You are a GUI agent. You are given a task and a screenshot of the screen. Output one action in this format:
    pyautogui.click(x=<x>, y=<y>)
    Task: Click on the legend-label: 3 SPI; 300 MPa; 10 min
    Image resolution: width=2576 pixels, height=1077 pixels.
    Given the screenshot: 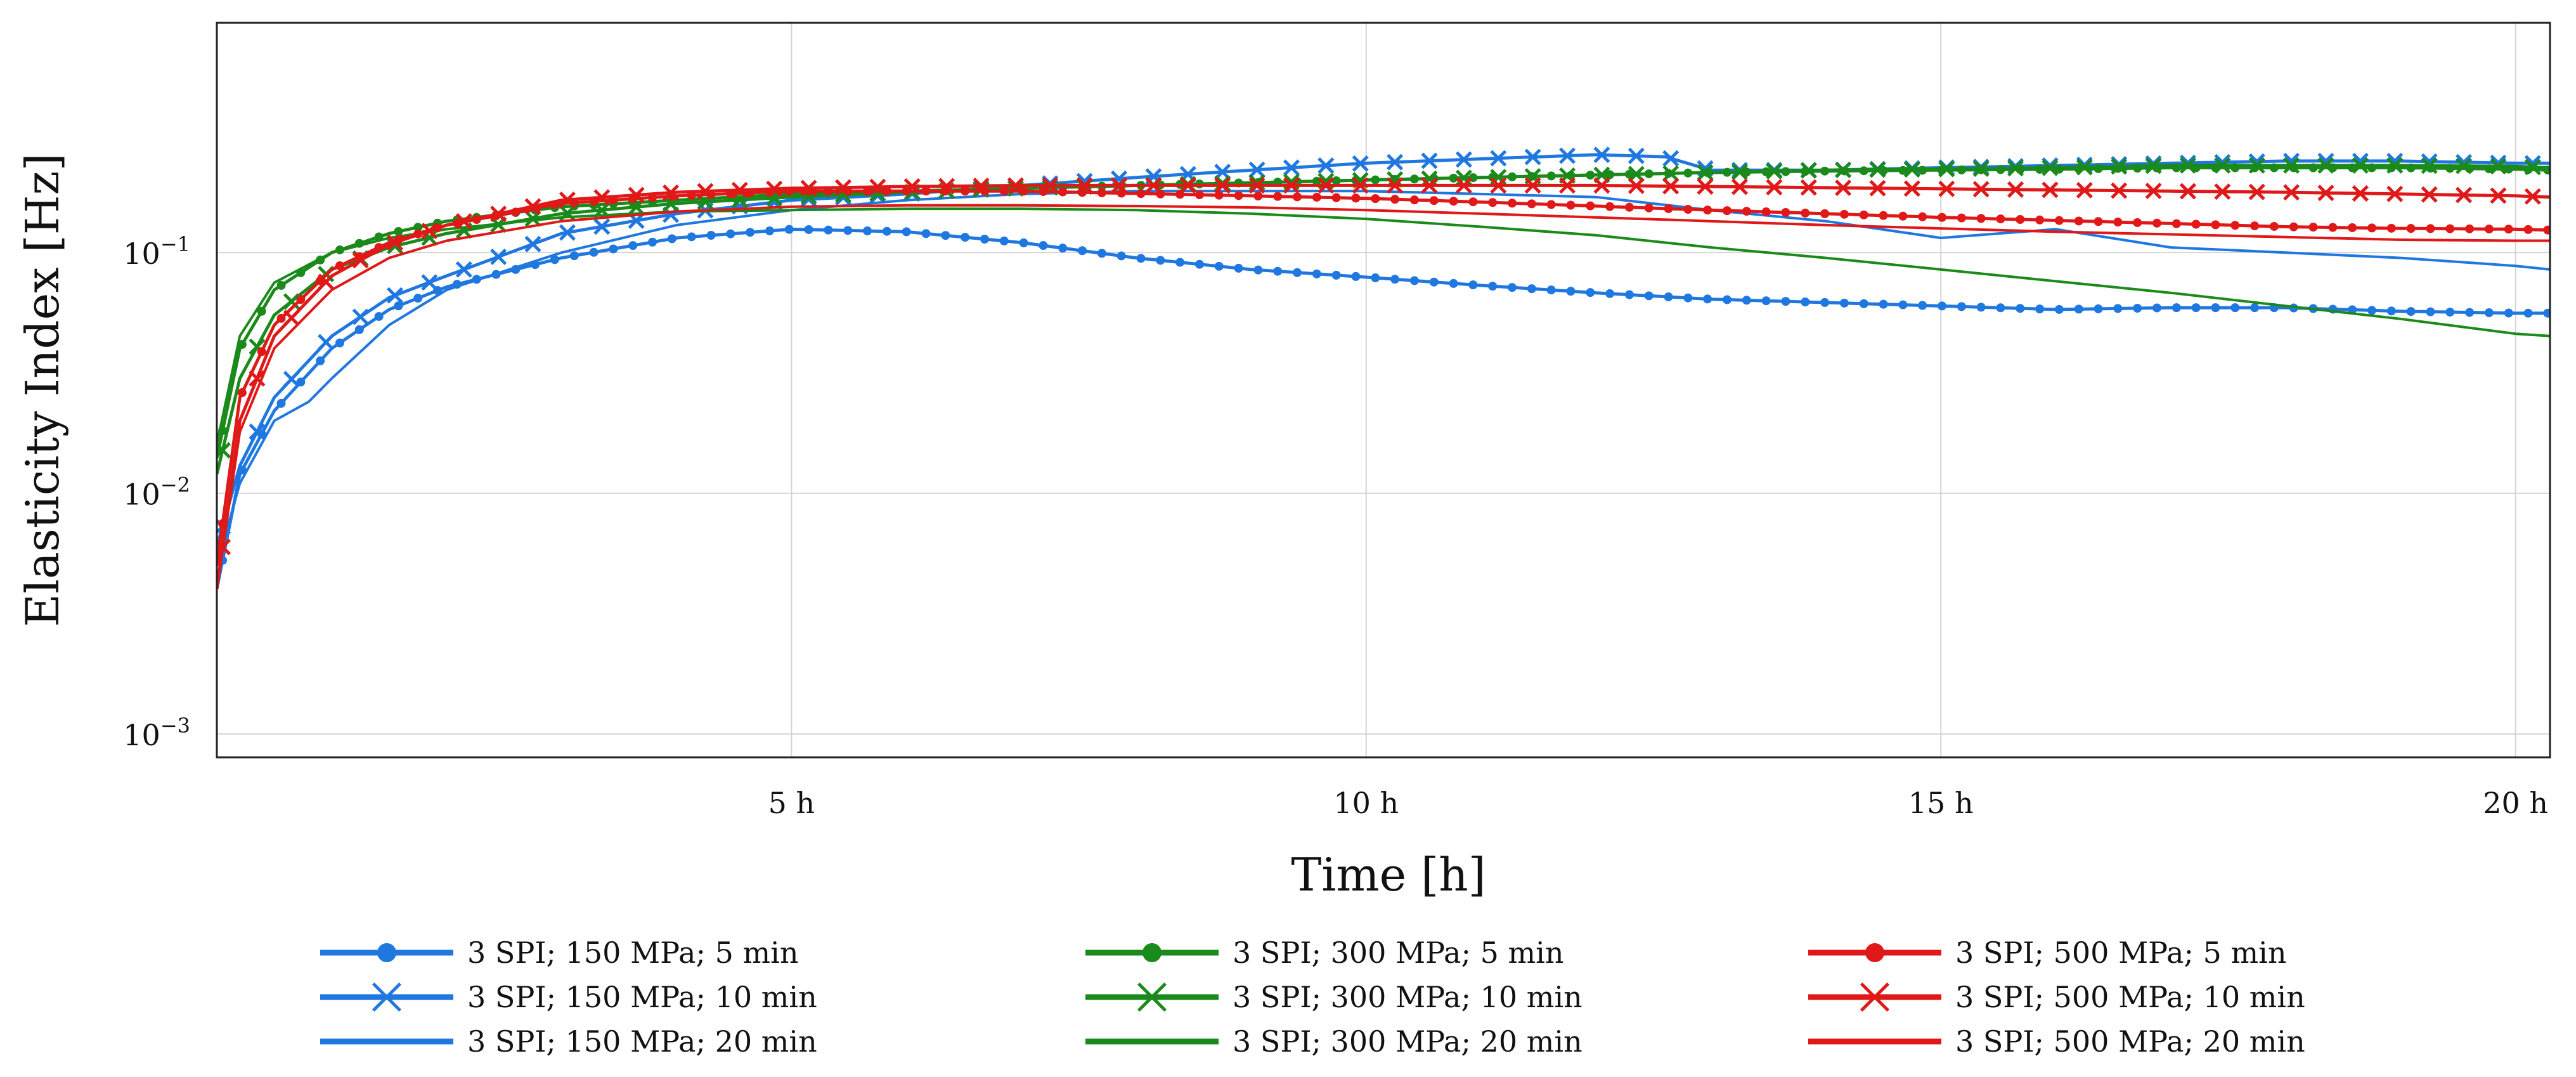 What is the action you would take?
    pyautogui.click(x=1407, y=997)
    